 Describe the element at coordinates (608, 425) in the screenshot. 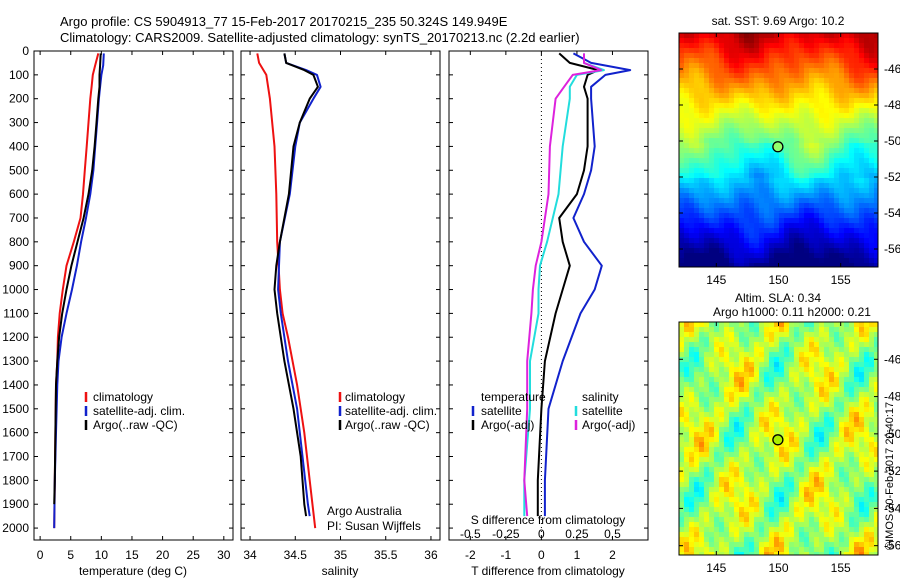

I see `legend-label-s-argo: Argo(-adj)` at that location.